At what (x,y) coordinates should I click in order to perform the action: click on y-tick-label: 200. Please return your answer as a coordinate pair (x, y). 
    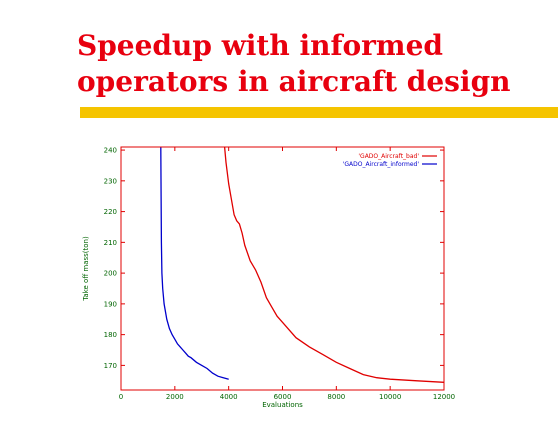
    Looking at the image, I should click on (110, 274).